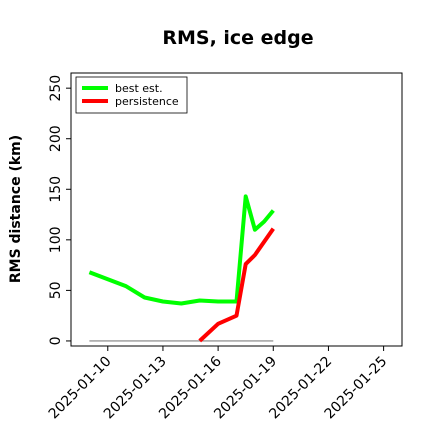 Image resolution: width=440 pixels, height=440 pixels. What do you see at coordinates (56, 340) in the screenshot?
I see `y-tick-label: 0` at bounding box center [56, 340].